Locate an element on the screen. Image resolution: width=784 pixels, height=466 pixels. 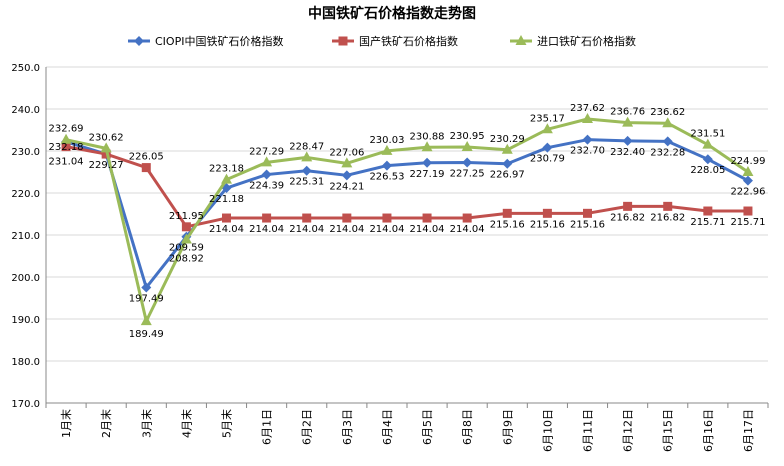
data-label: 232.18 is located at coordinates (66, 147).